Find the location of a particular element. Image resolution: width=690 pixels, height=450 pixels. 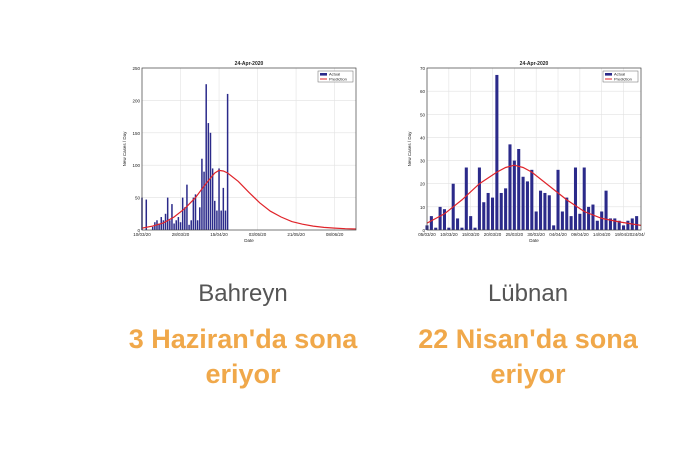

x-tick-label: 24/04/20 is located at coordinates (638, 234).